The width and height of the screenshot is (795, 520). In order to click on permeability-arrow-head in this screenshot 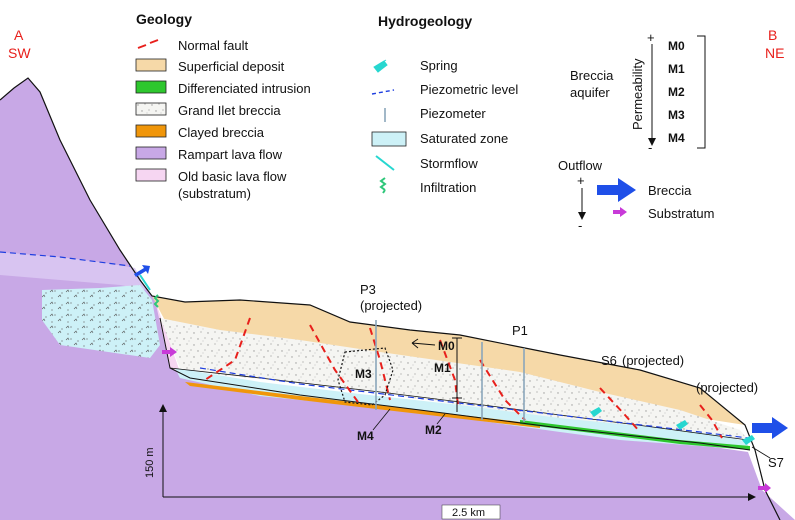, I will do `click(652, 142)`.